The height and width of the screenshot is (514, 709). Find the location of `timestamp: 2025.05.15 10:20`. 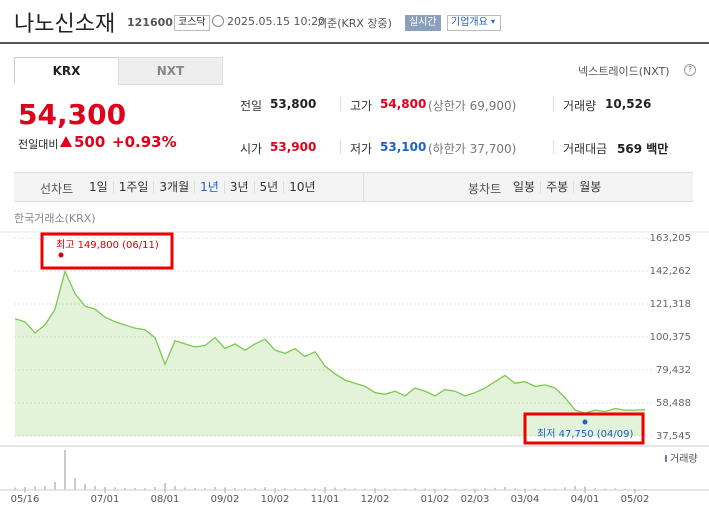

timestamp: 2025.05.15 10:20 is located at coordinates (276, 21).